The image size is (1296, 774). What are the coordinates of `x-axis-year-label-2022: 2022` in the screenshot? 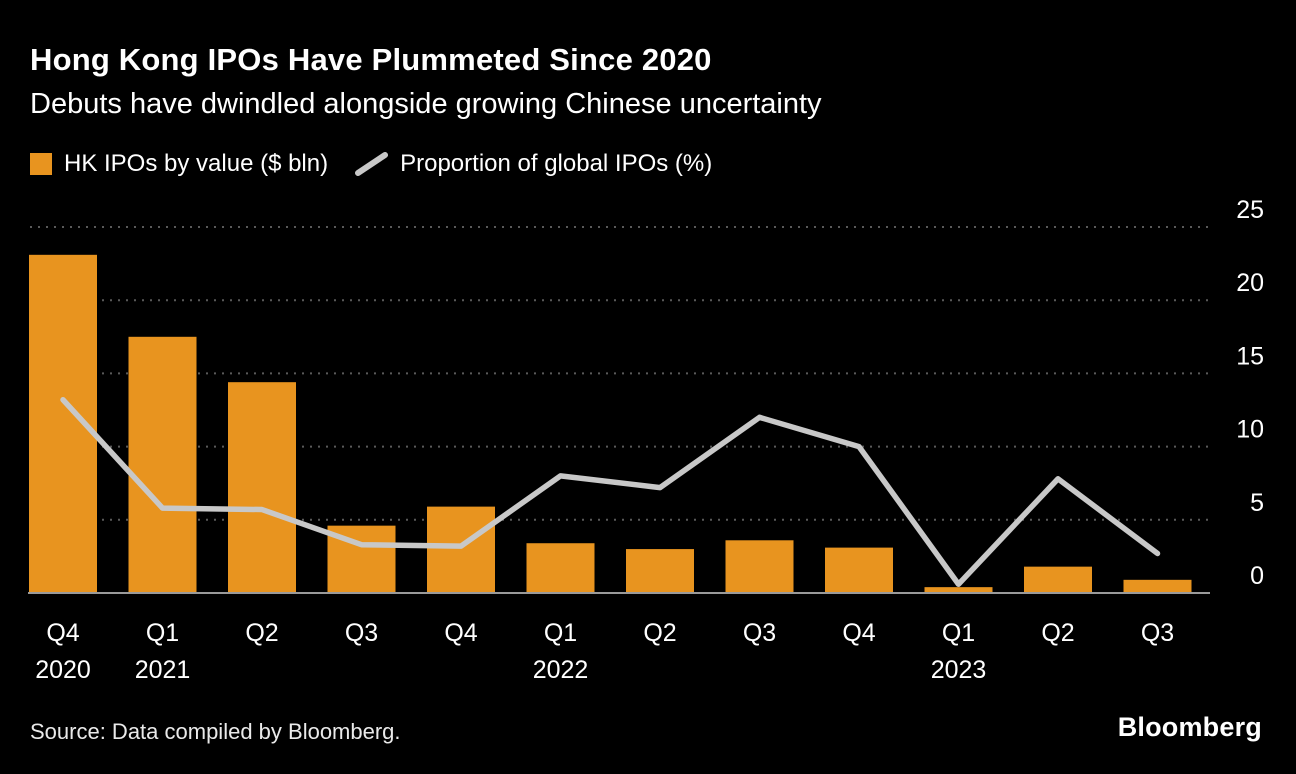 It's located at (561, 670).